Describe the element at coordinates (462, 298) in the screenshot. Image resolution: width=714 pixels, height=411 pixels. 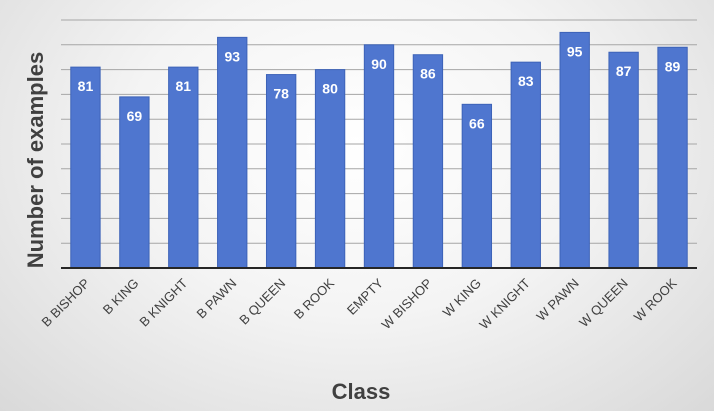
I see `x-tick-label: W KING` at that location.